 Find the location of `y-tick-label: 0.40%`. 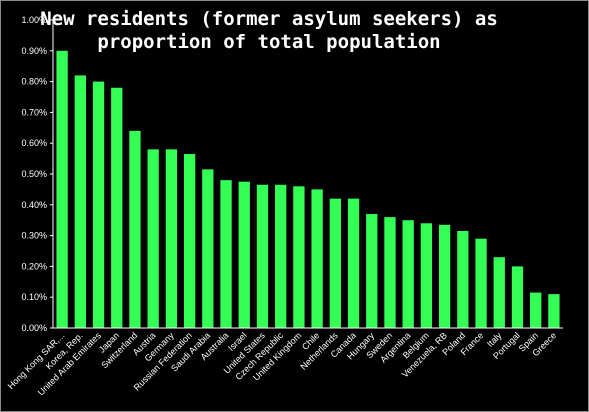

y-tick-label: 0.40% is located at coordinates (34, 205).